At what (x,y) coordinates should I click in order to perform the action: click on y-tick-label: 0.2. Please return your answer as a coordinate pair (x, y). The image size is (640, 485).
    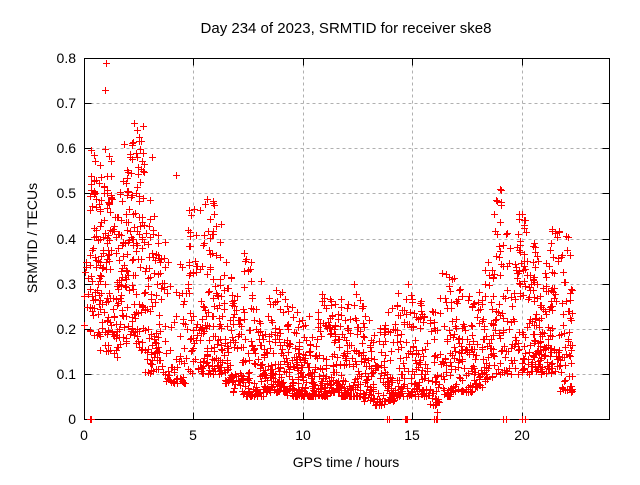
    Looking at the image, I should click on (67, 329).